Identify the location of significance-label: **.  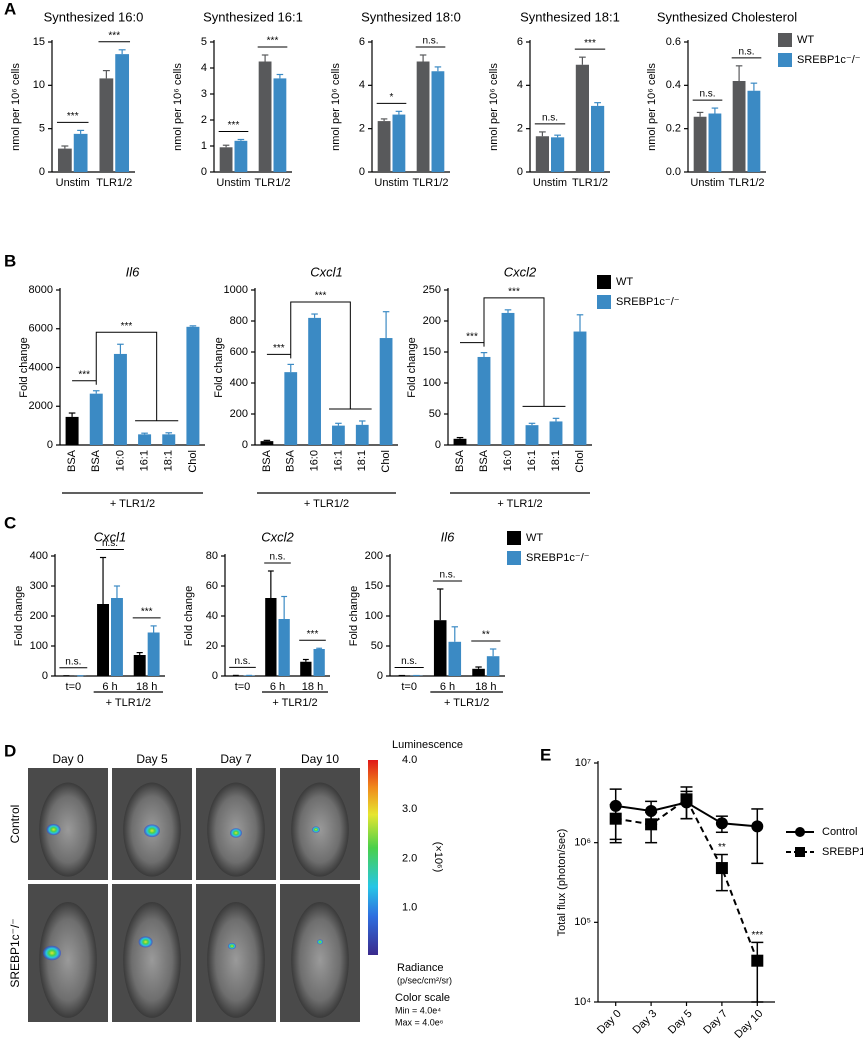
(486, 635).